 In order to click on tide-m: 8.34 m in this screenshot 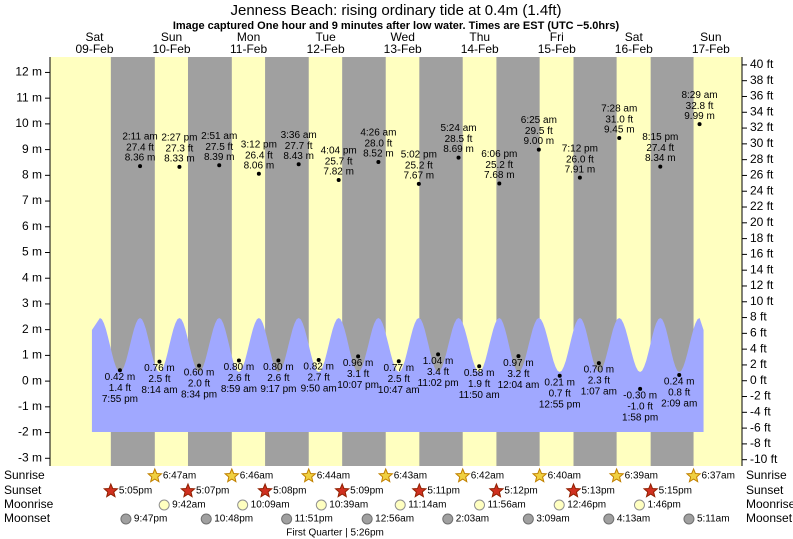, I will do `click(660, 158)`.